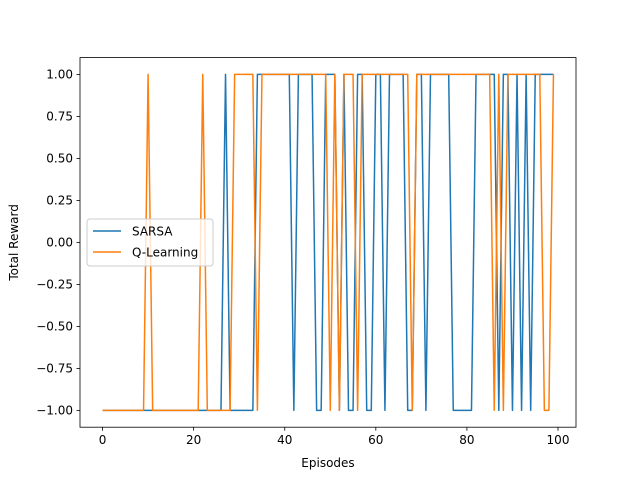 The image size is (640, 484). Describe the element at coordinates (327, 463) in the screenshot. I see `x-axis-label: Episodes` at that location.